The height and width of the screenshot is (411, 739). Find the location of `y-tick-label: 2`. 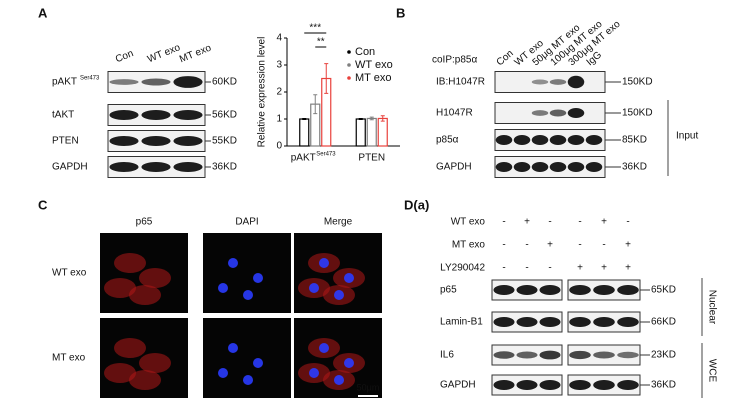

y-tick-label: 2 is located at coordinates (279, 92).